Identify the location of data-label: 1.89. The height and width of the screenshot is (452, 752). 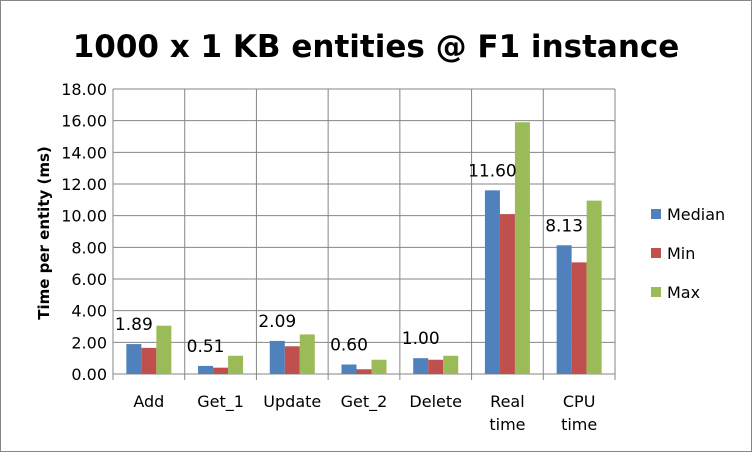
(134, 325).